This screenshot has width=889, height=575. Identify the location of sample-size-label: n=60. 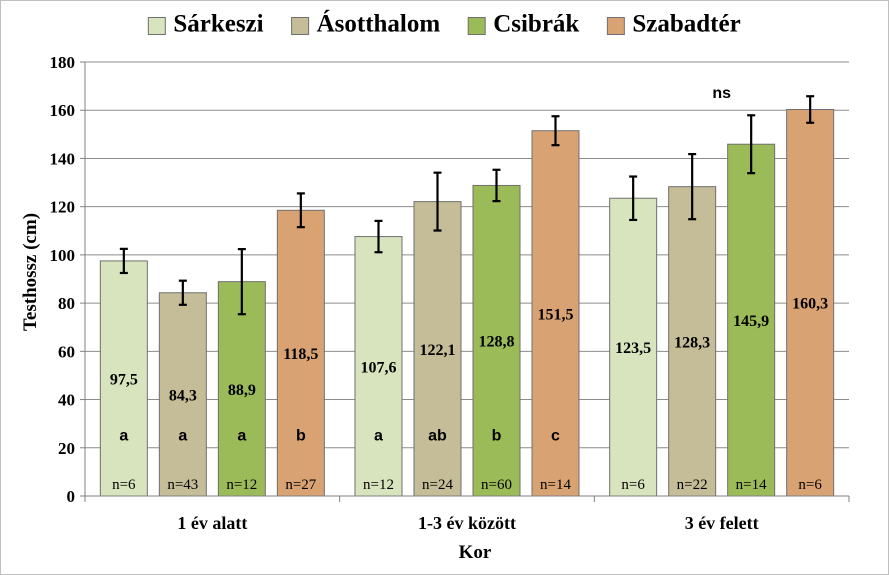
(496, 485).